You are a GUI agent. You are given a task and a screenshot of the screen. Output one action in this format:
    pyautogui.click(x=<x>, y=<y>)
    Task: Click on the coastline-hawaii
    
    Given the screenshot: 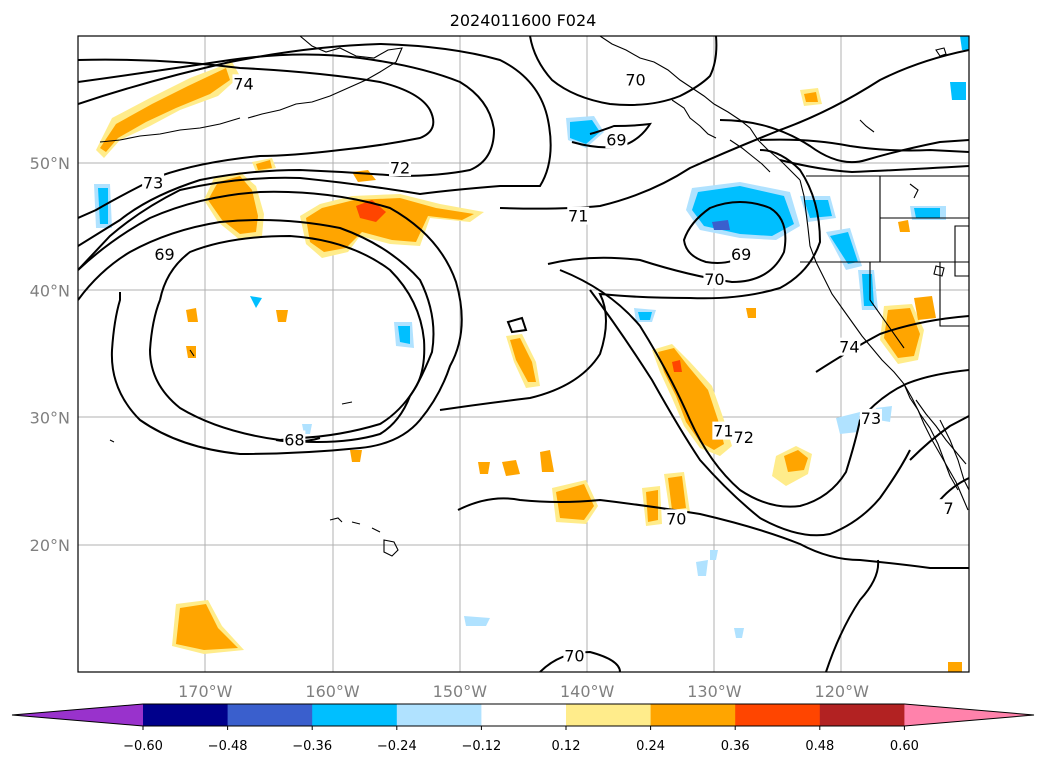 What is the action you would take?
    pyautogui.click(x=364, y=537)
    